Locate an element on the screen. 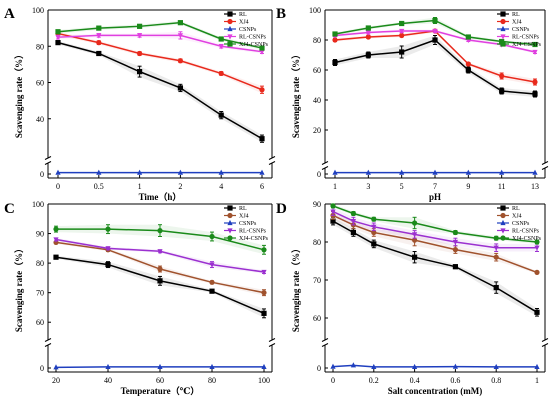 The image size is (550, 400). series-line is located at coordinates (435, 67).